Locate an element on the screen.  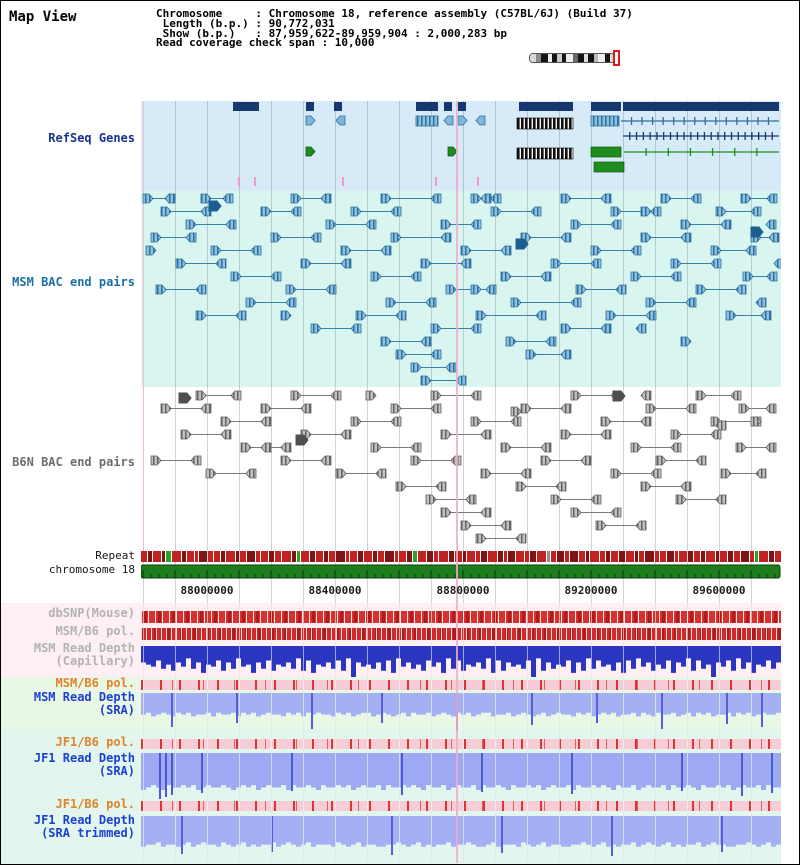
track-label-jf1-read-depth-trimmed-sub: (SRA trimmed) is located at coordinates (88, 833).